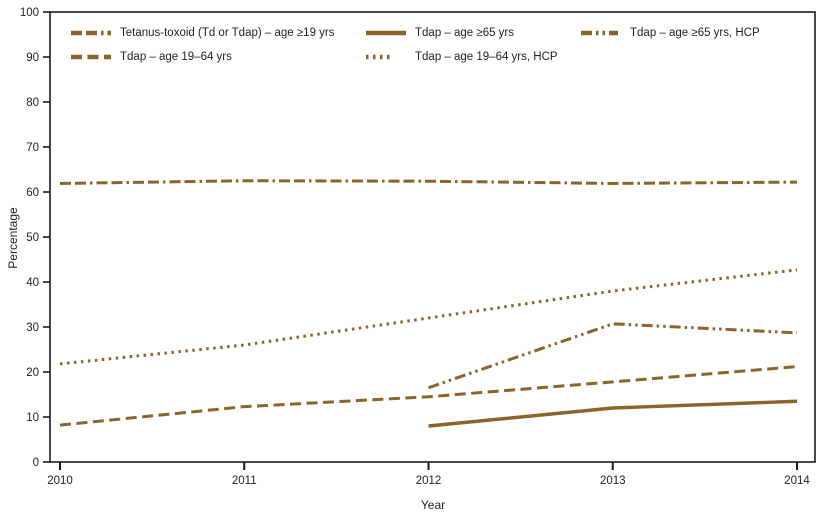  Describe the element at coordinates (32, 328) in the screenshot. I see `y-tick-label: 30` at that location.